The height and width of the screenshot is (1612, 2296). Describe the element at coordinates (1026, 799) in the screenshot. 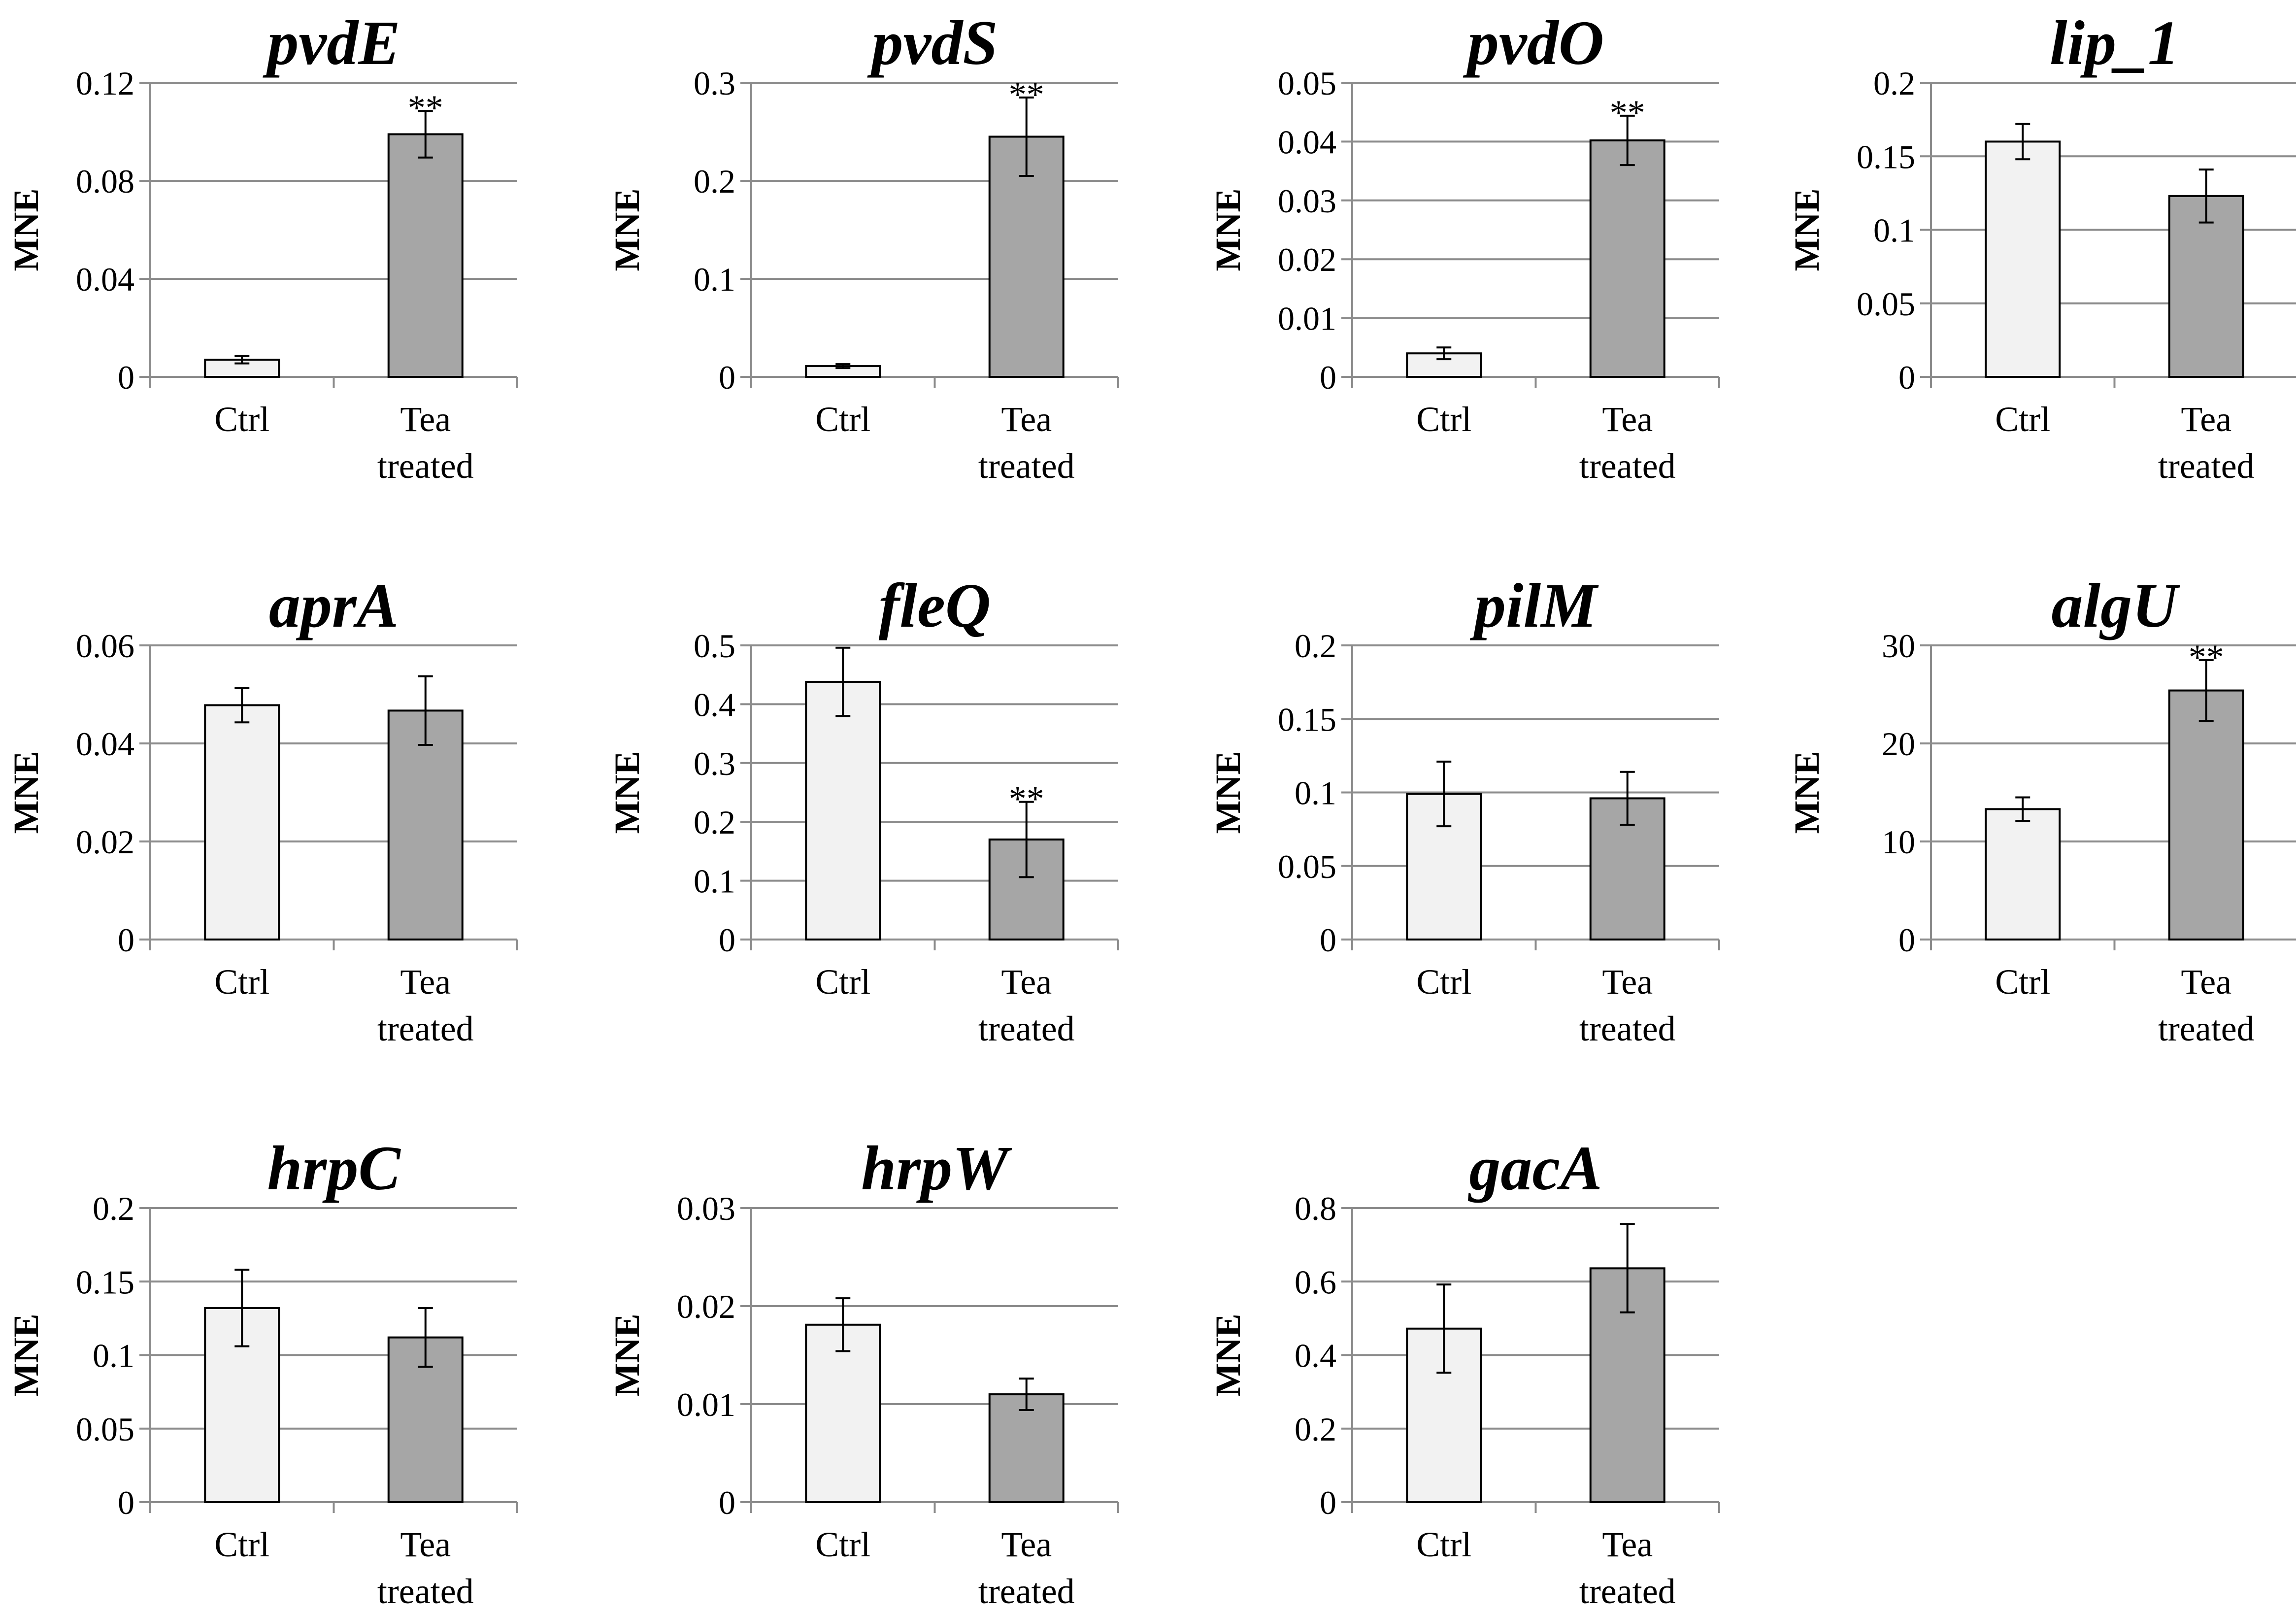

I see `chart-fleQ-significance-tea-treated: **` at that location.